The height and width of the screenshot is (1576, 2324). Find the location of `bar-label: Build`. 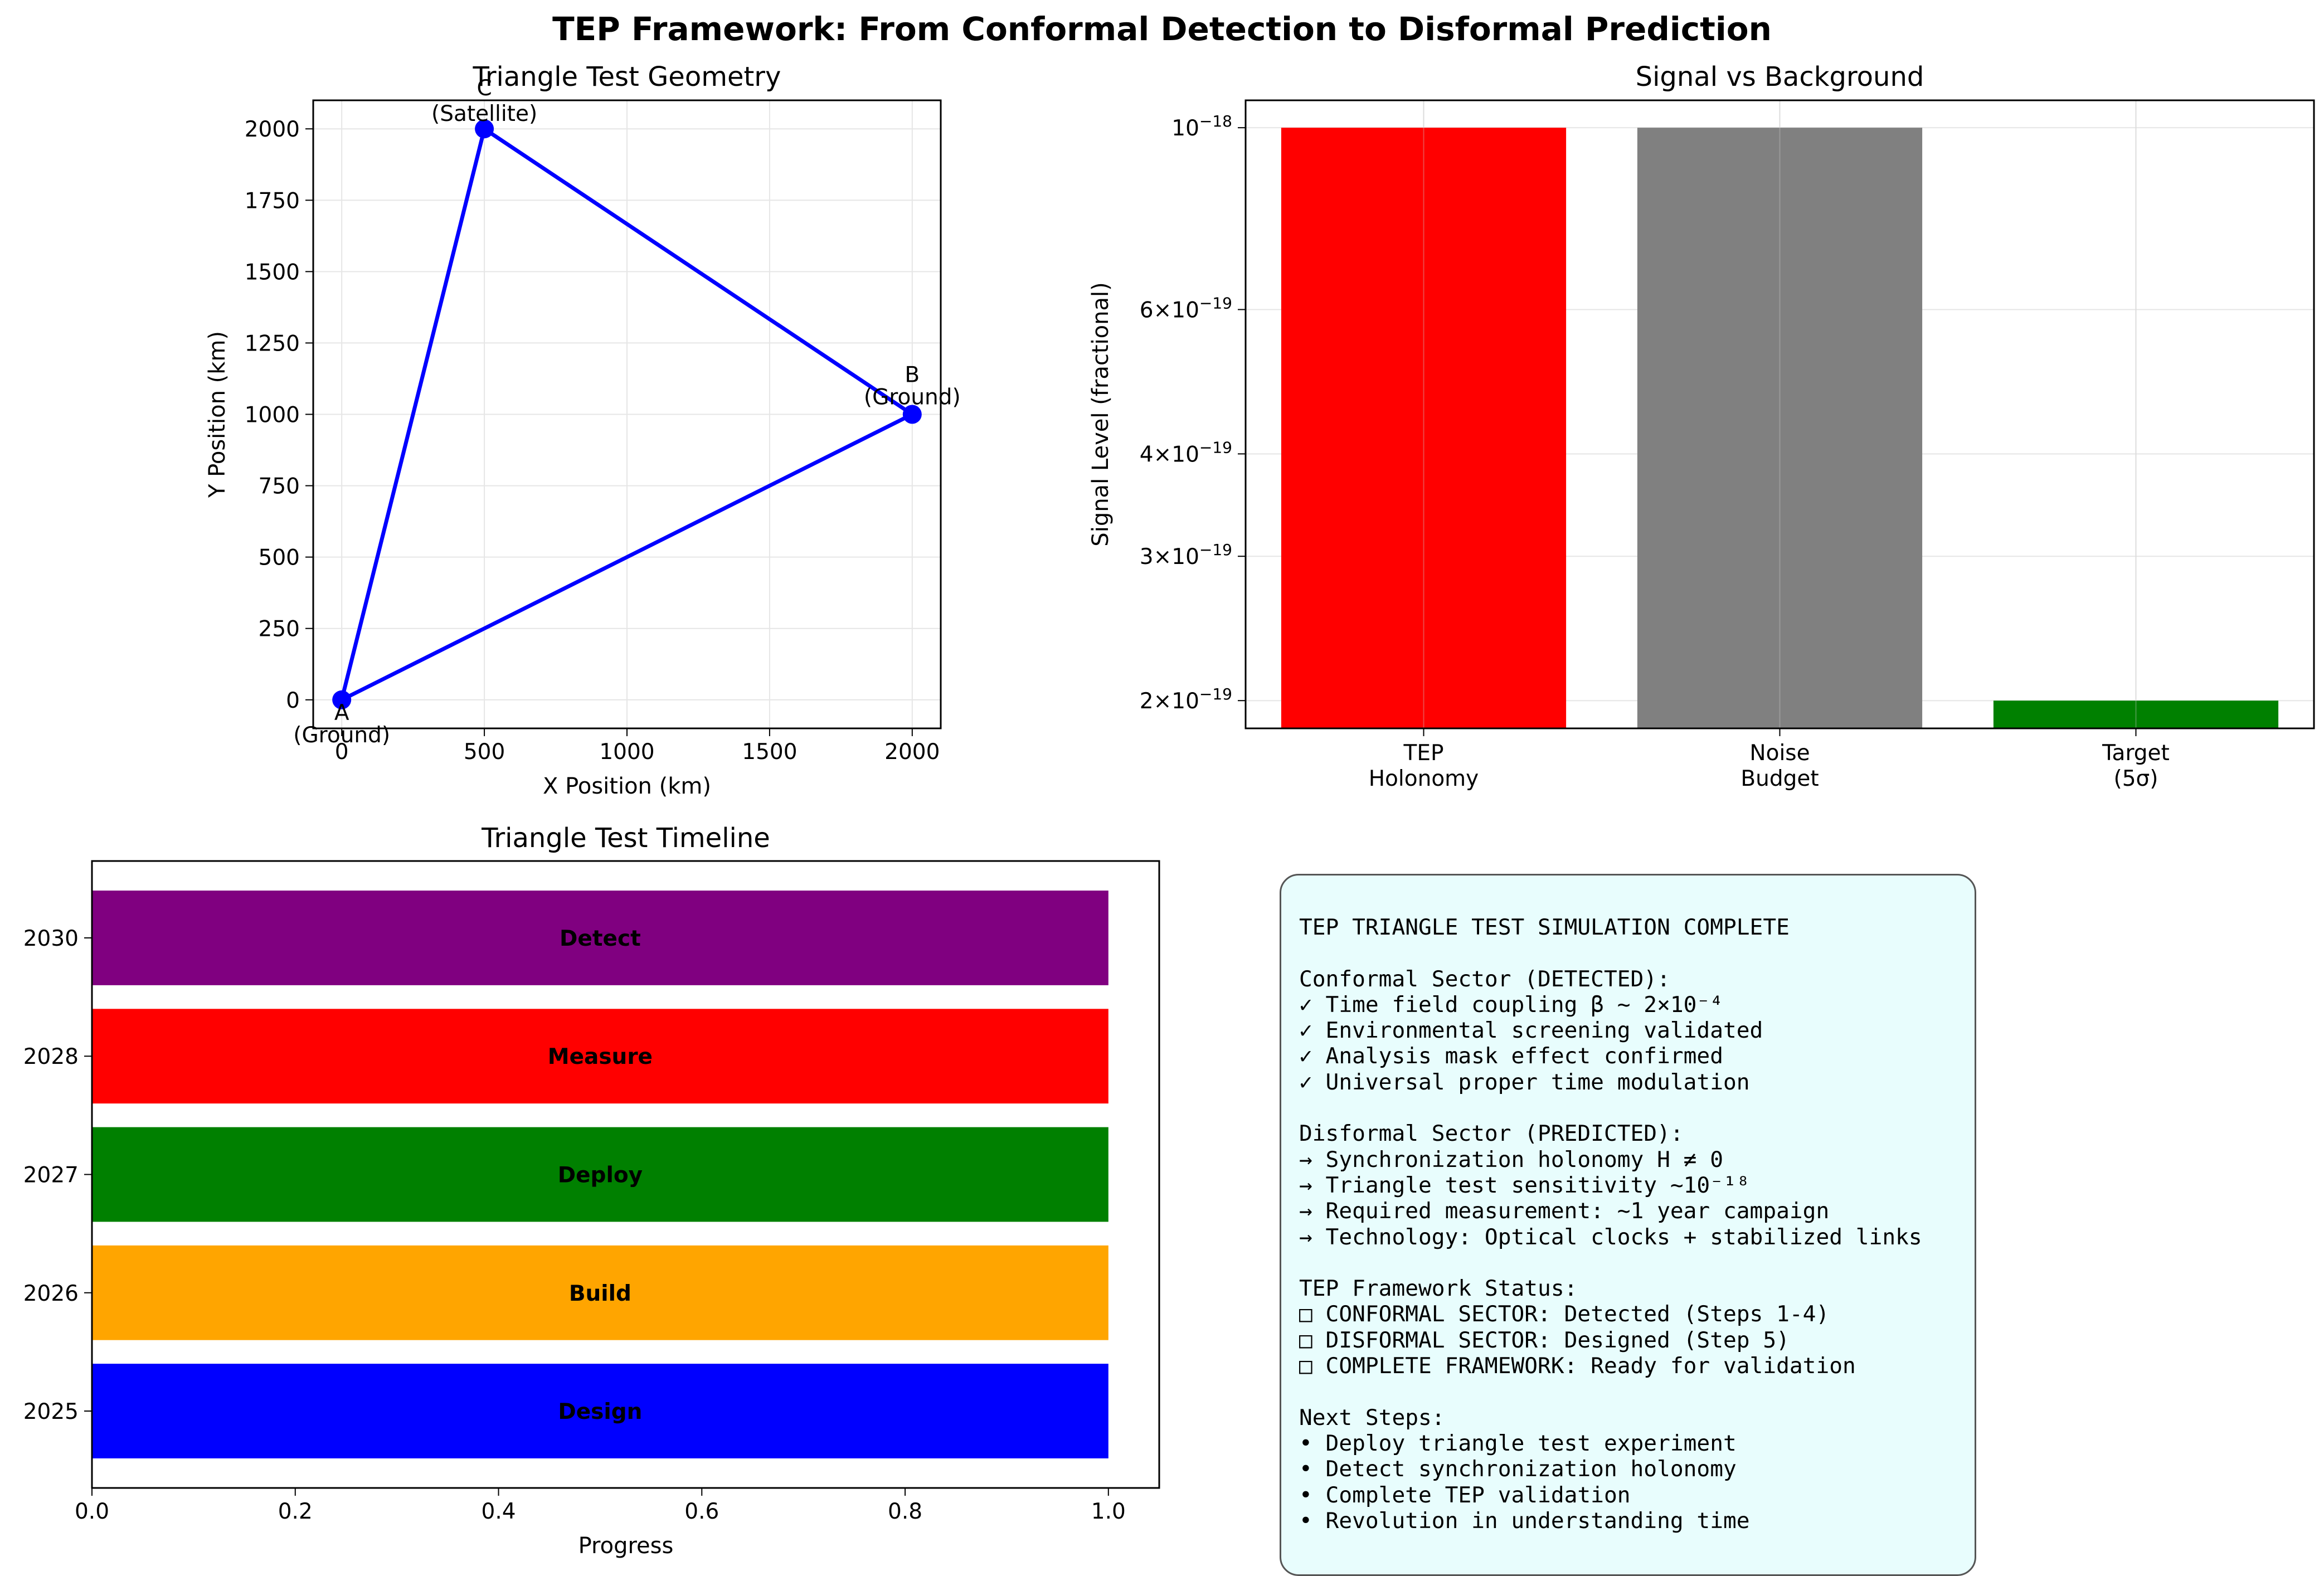

bar-label: Build is located at coordinates (600, 1294).